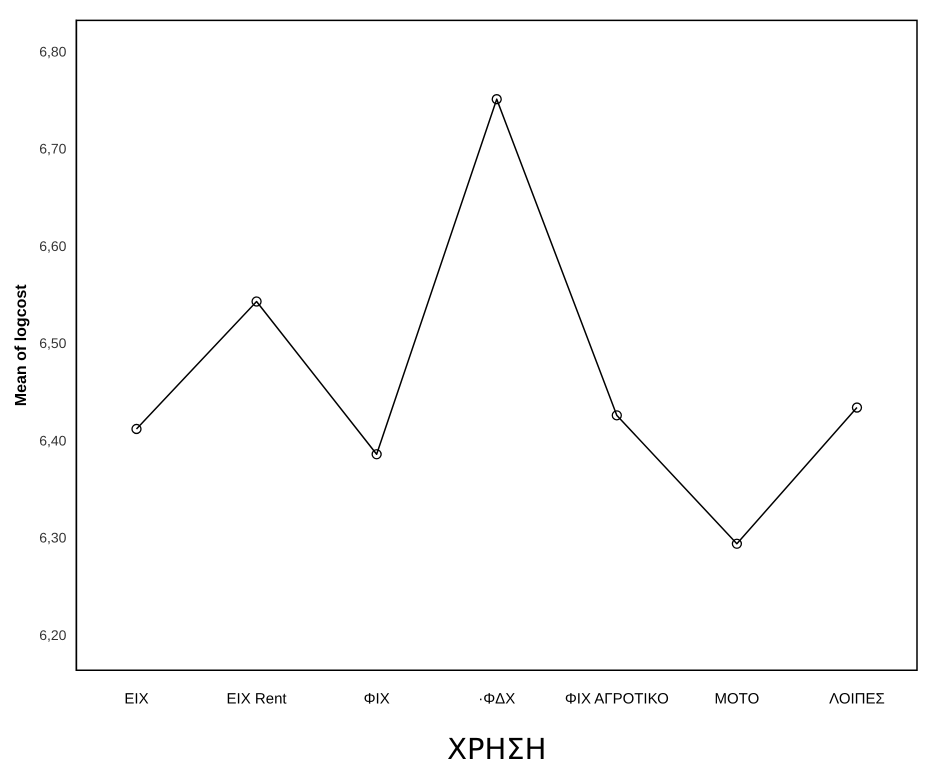  I want to click on y-axis-title: Mean of logcost, so click(21, 345).